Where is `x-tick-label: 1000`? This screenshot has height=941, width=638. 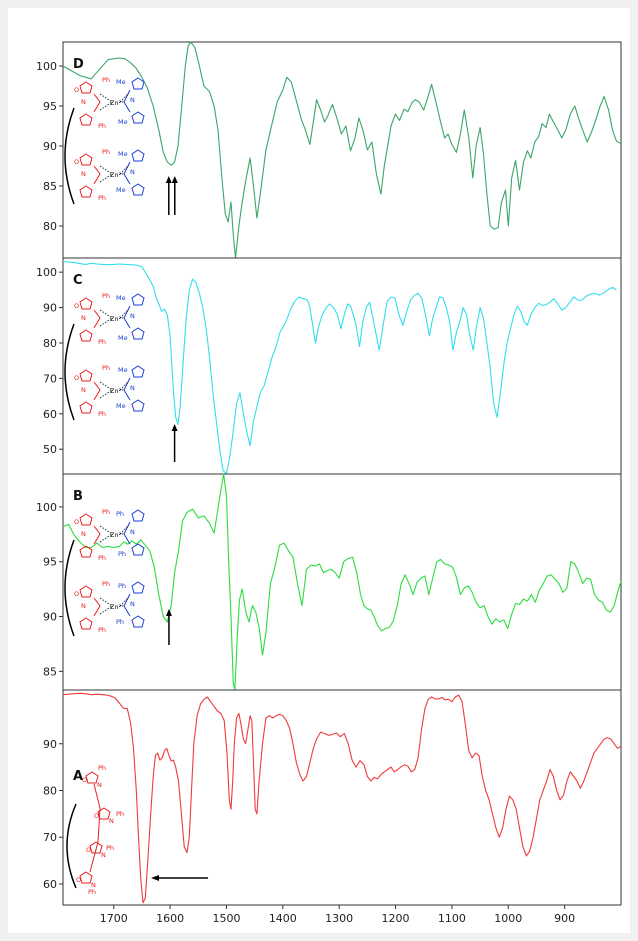 x-tick-label: 1000 is located at coordinates (508, 918).